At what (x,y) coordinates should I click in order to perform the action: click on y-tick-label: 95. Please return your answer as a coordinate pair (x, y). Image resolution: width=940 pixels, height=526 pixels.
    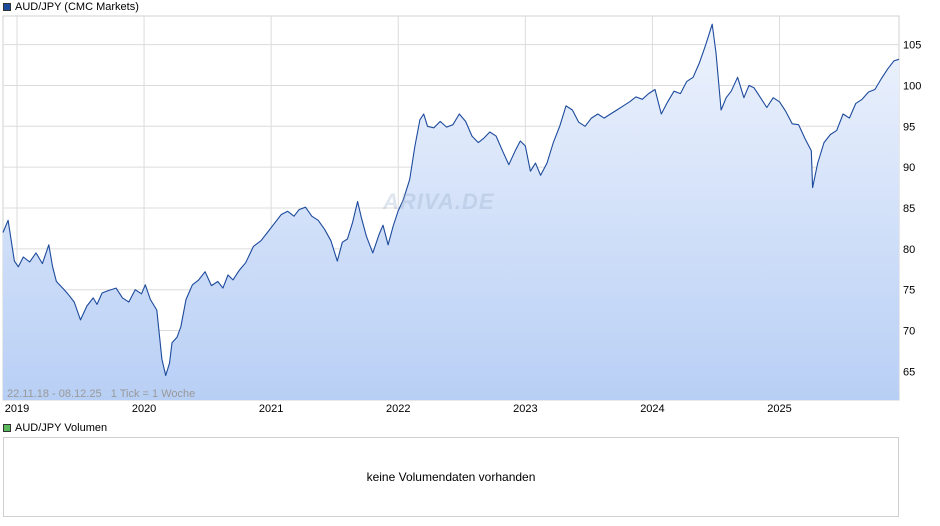
    Looking at the image, I should click on (909, 127).